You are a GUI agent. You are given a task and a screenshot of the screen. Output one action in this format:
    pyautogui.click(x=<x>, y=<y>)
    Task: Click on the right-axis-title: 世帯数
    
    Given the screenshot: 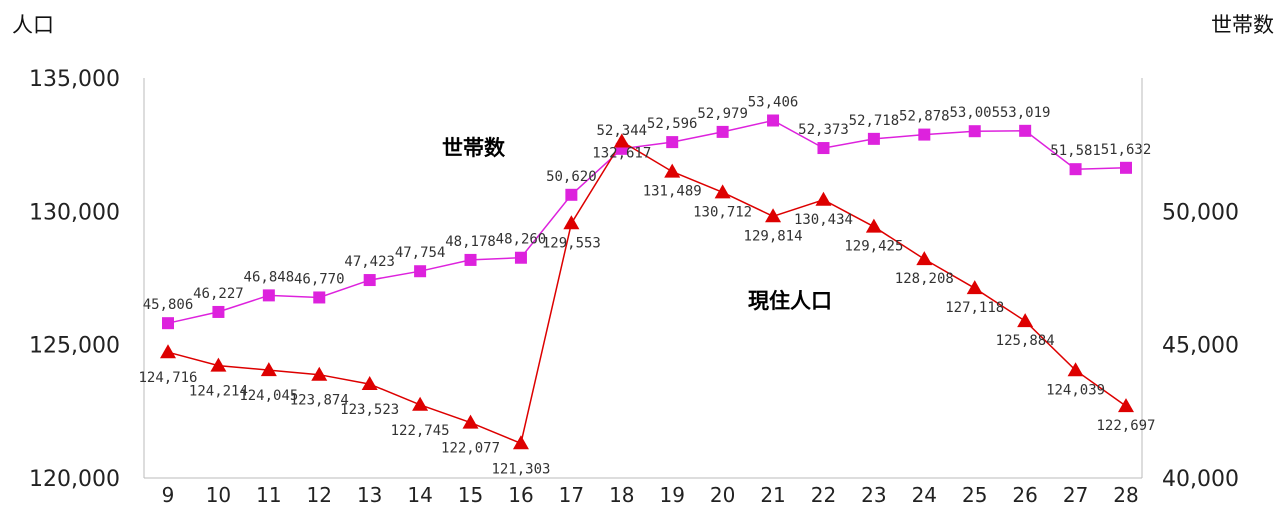 What is the action you would take?
    pyautogui.click(x=1242, y=25)
    